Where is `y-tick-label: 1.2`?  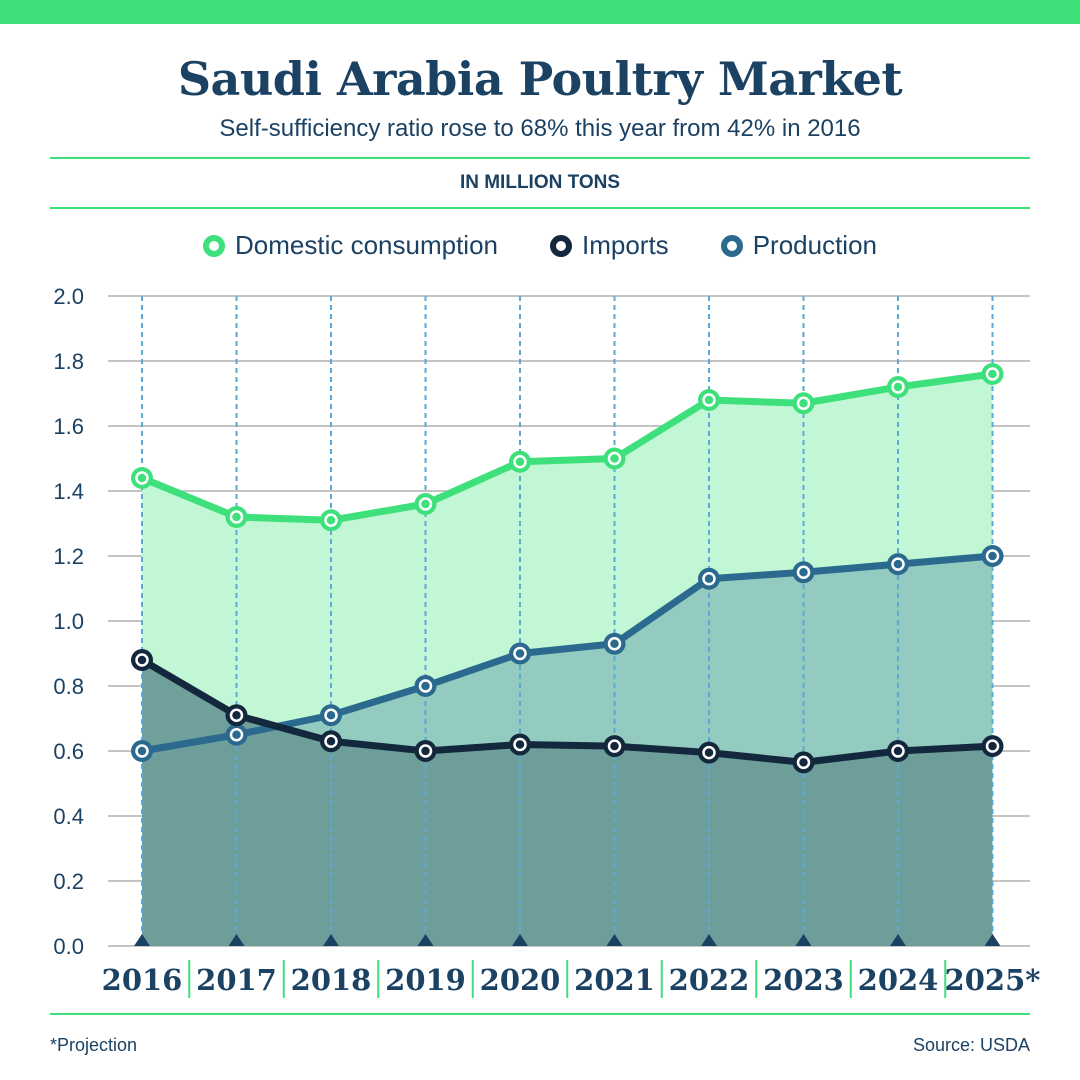
y-tick-label: 1.2 is located at coordinates (68, 556).